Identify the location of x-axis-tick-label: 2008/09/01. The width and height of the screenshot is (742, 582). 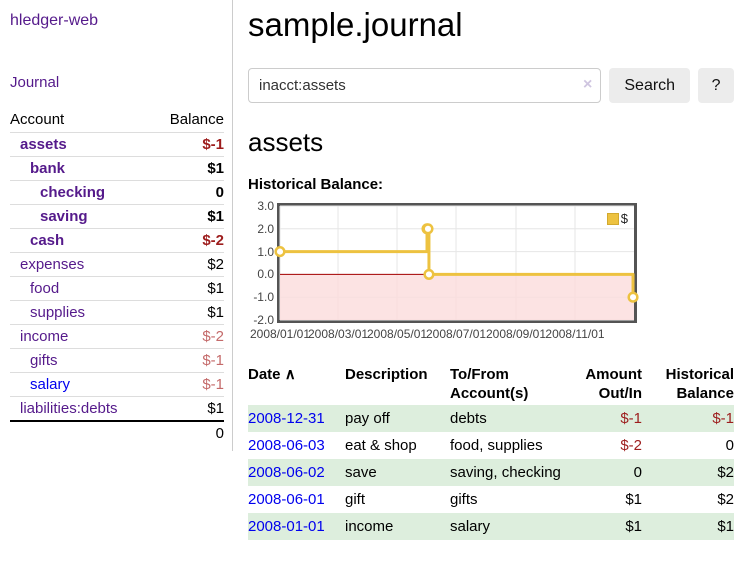
(516, 334).